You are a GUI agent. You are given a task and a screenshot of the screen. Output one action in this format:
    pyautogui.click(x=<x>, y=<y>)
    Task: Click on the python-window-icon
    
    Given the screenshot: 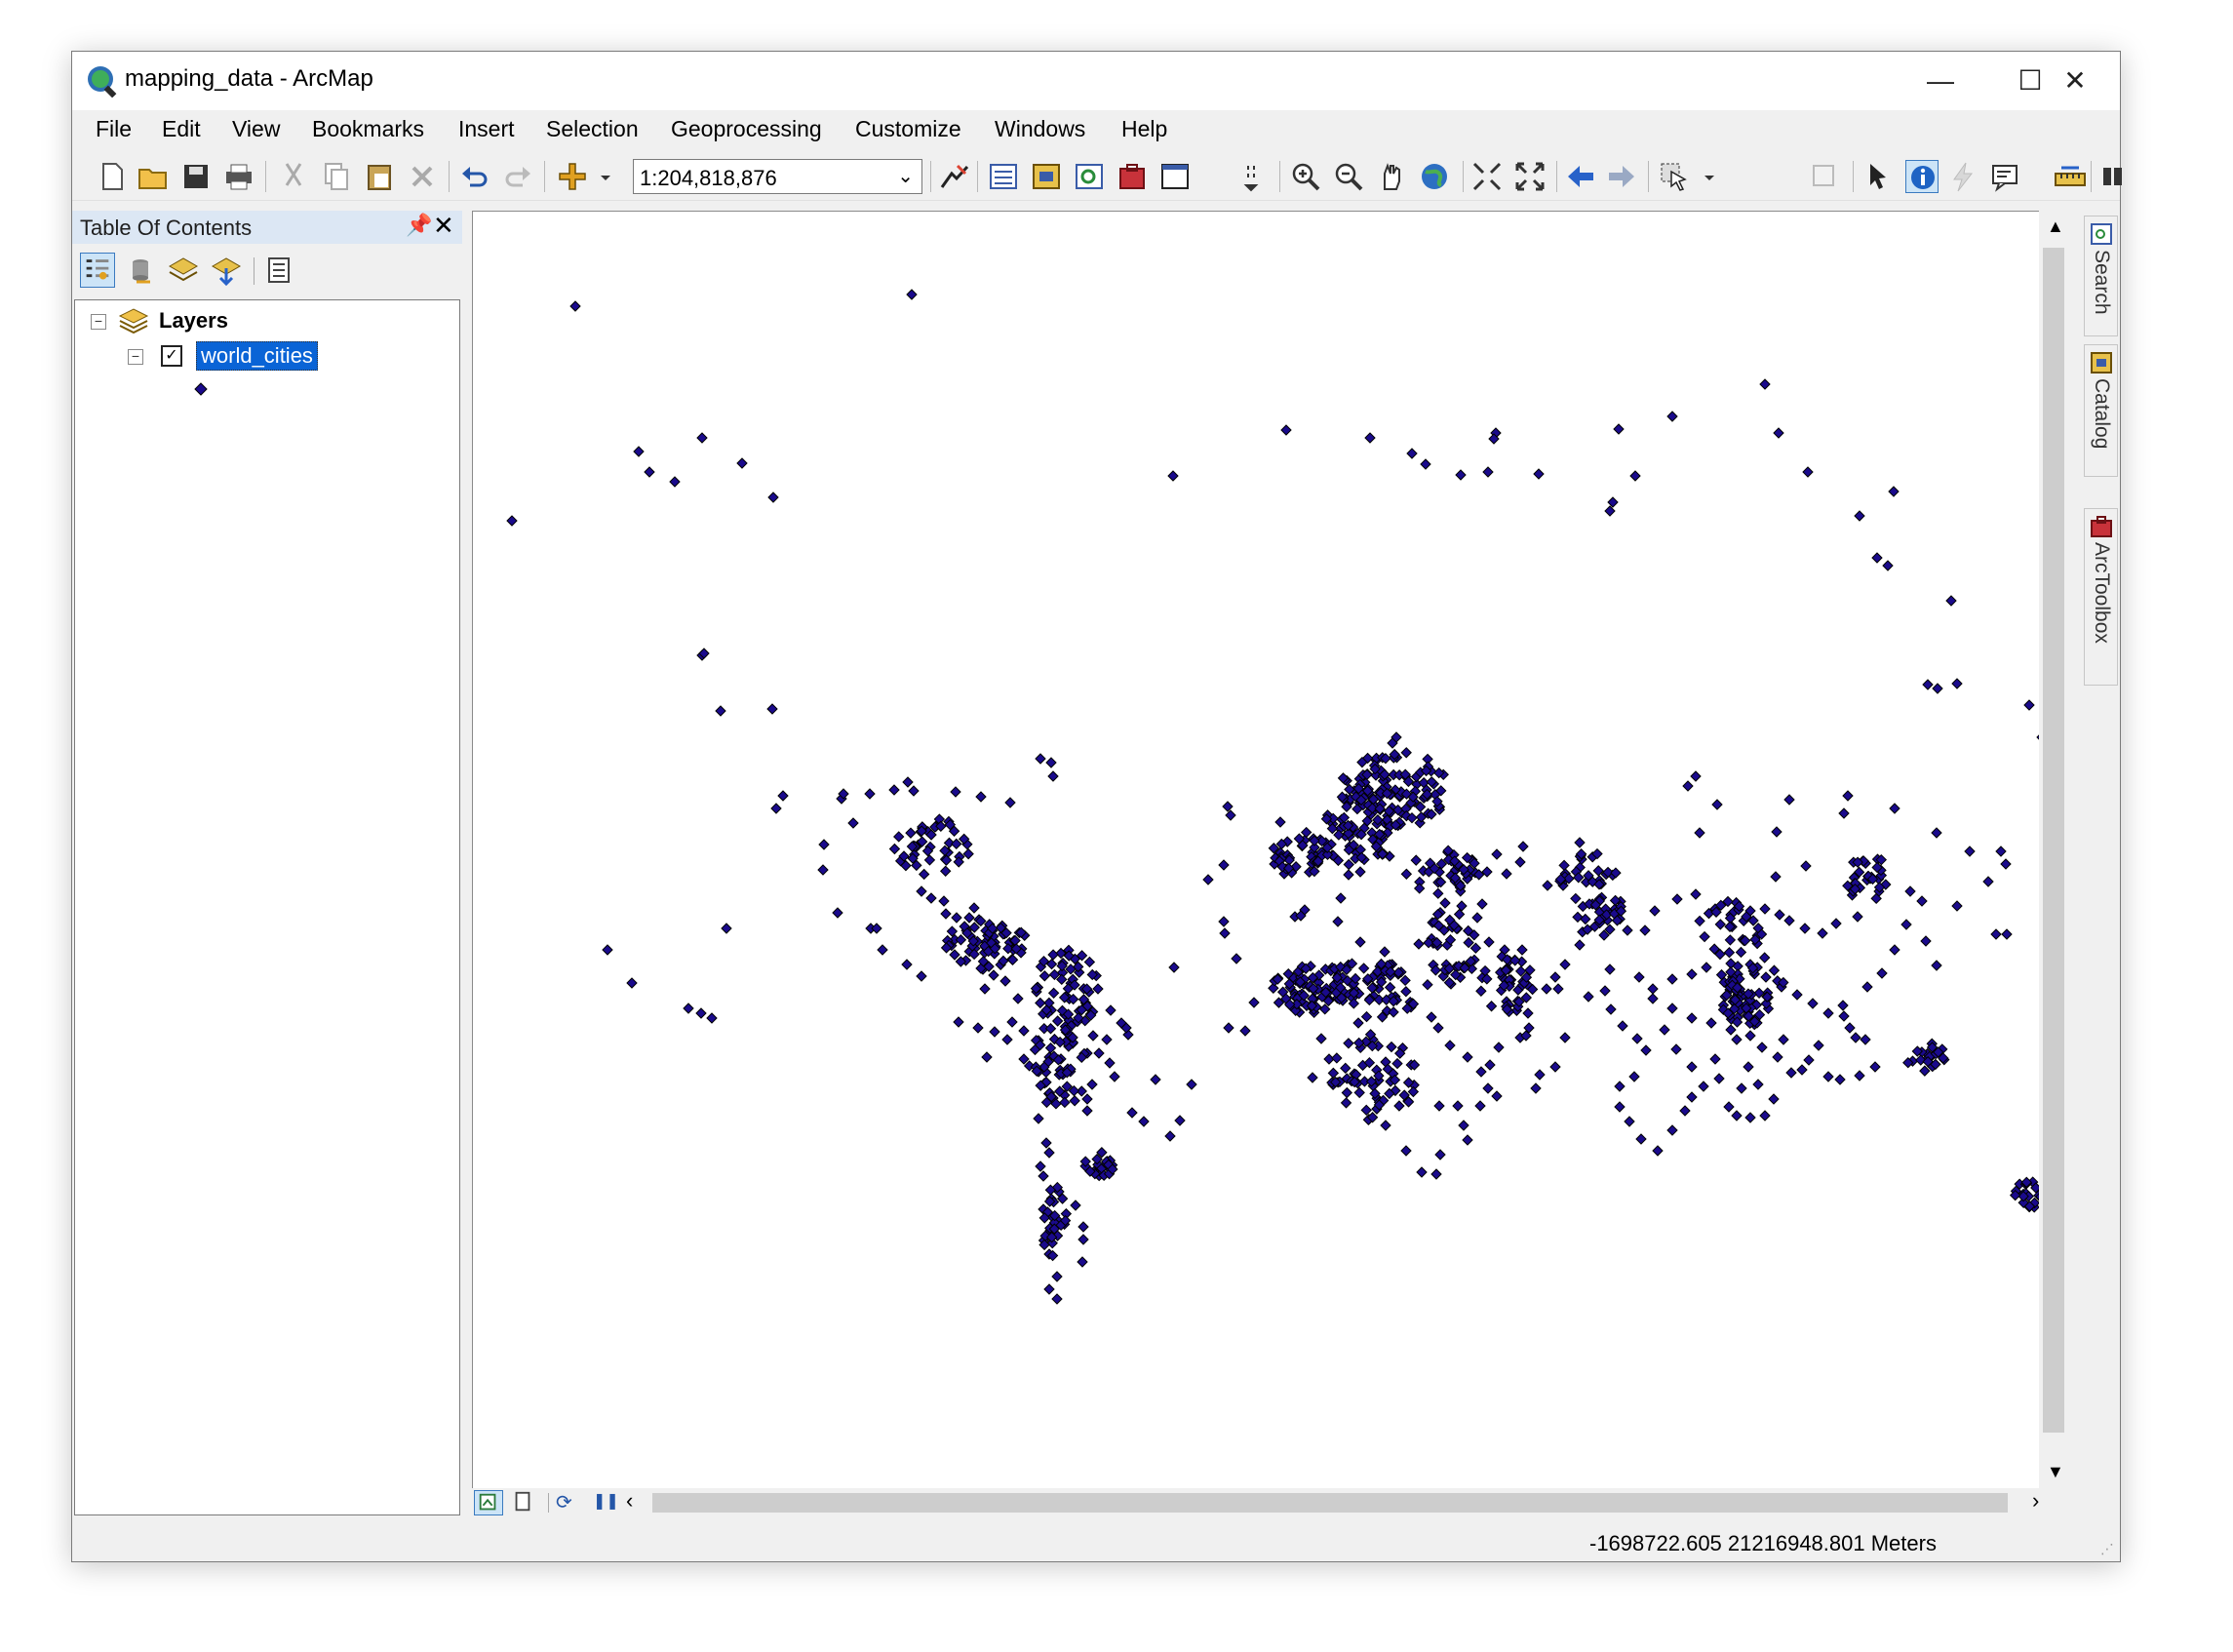 What is the action you would take?
    pyautogui.click(x=1175, y=176)
    